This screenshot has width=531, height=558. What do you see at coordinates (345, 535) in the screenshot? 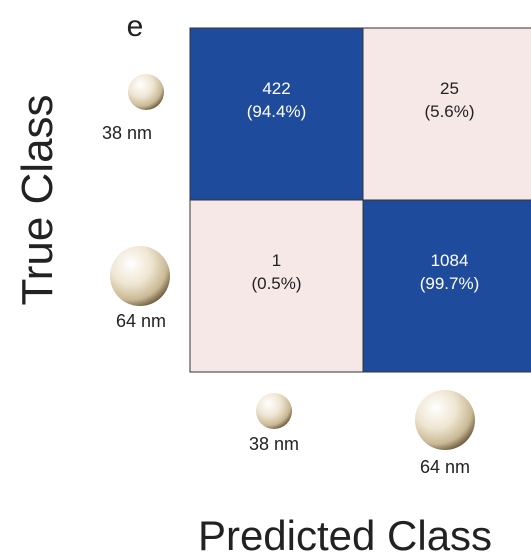
I see `x-axis-label: Predicted Class` at bounding box center [345, 535].